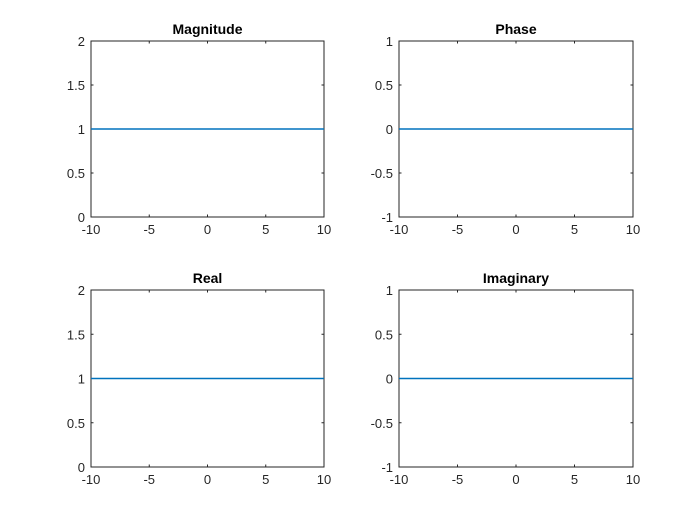 Image resolution: width=700 pixels, height=525 pixels. Describe the element at coordinates (633, 229) in the screenshot. I see `phase-x-tick-label: 10` at that location.